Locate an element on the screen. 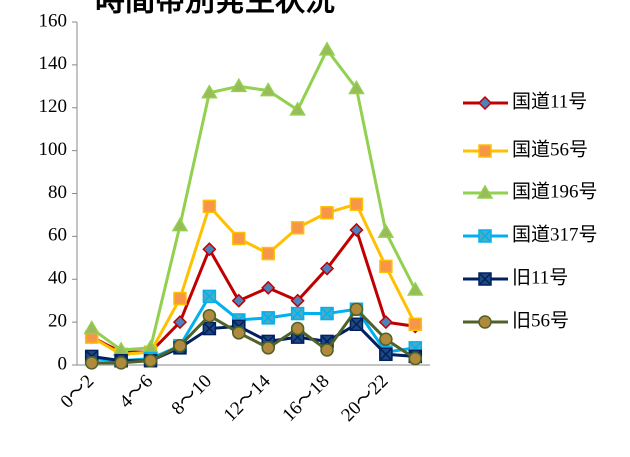  y-tick-label: 140 is located at coordinates (53, 63).